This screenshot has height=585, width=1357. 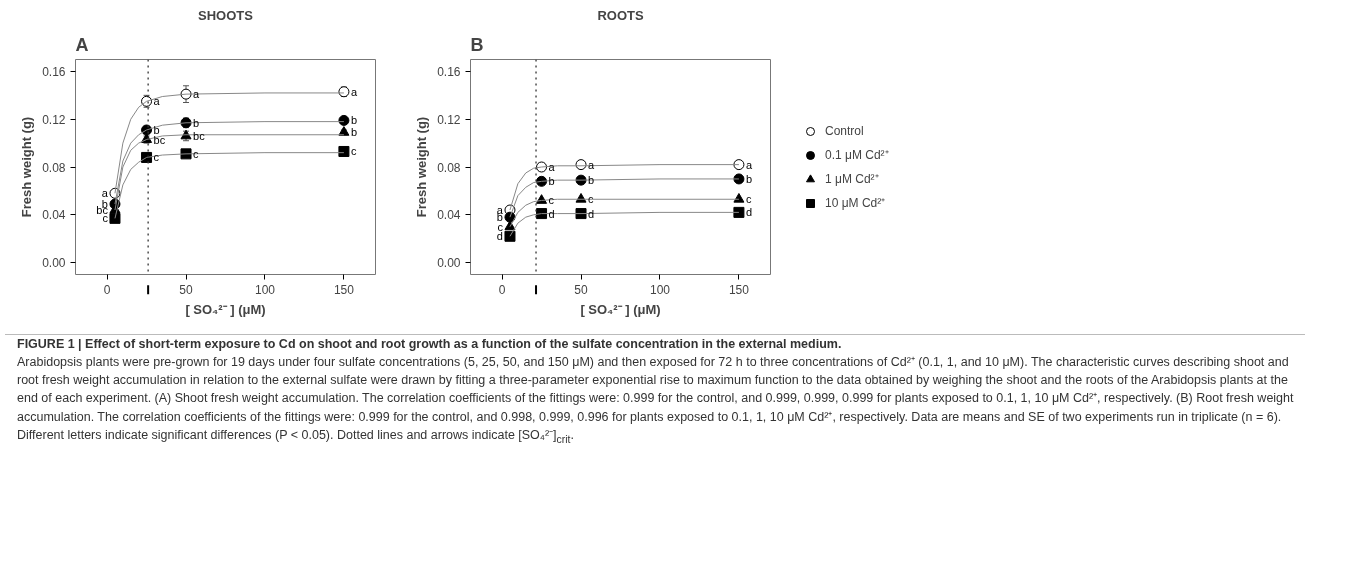 I want to click on text: A, so click(x=82, y=44).